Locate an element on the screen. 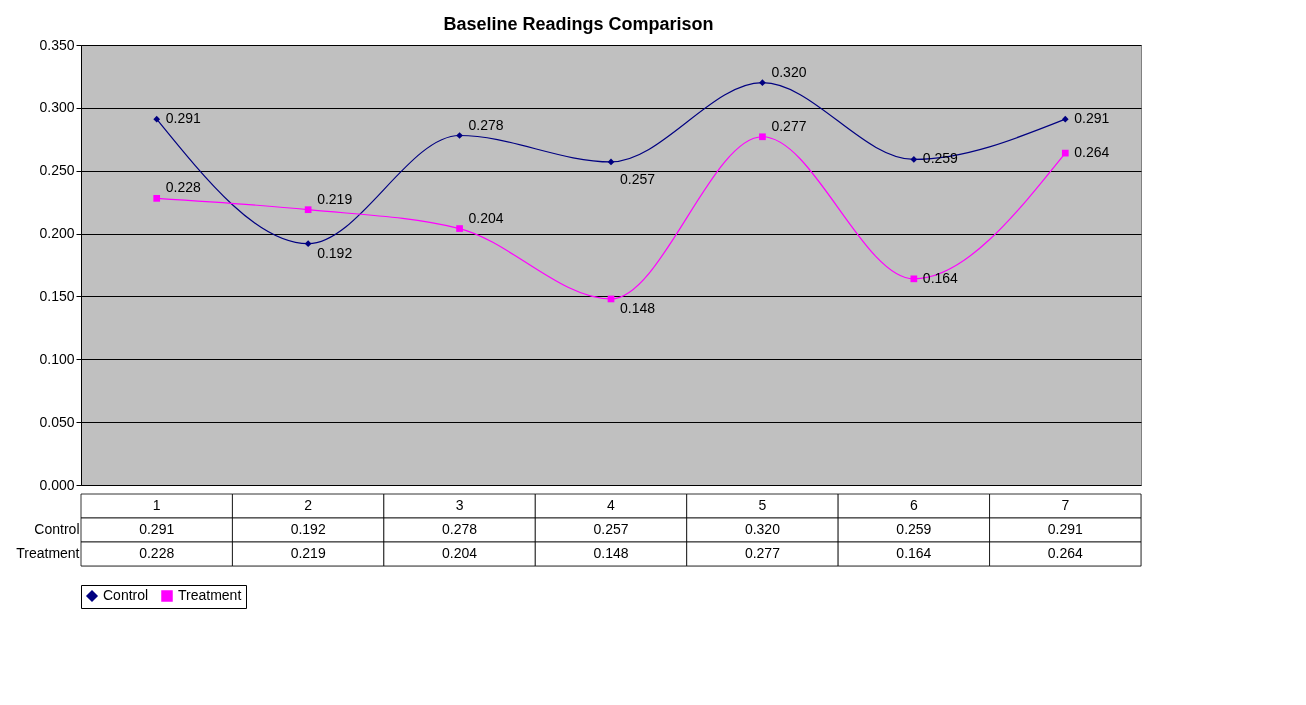  y-tick-label: 0.100 is located at coordinates (57, 358).